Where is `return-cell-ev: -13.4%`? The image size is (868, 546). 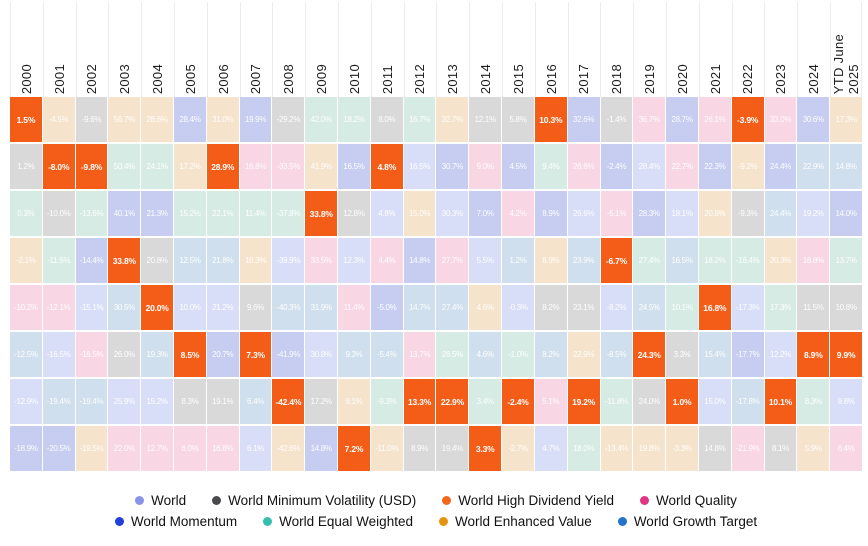
return-cell-ev: -13.4% is located at coordinates (616, 448).